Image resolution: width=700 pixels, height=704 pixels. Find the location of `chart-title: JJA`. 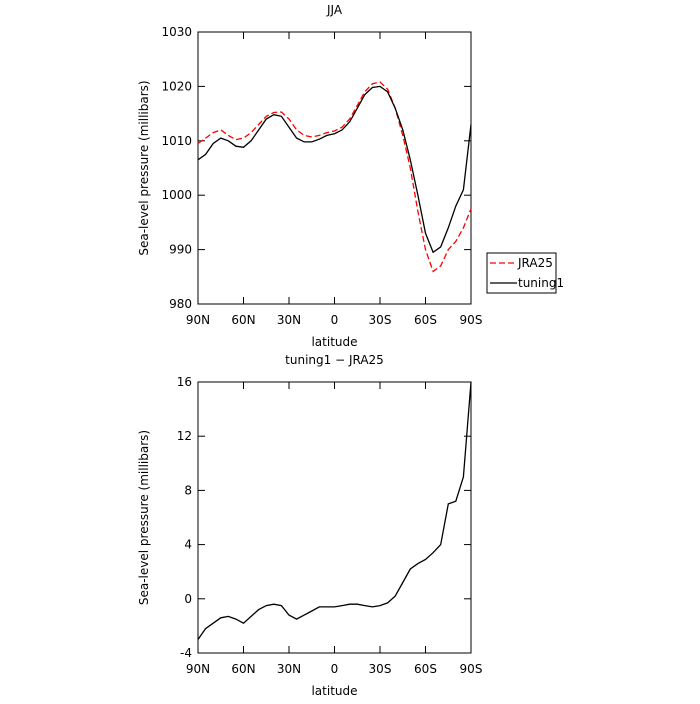

chart-title: JJA is located at coordinates (334, 10).